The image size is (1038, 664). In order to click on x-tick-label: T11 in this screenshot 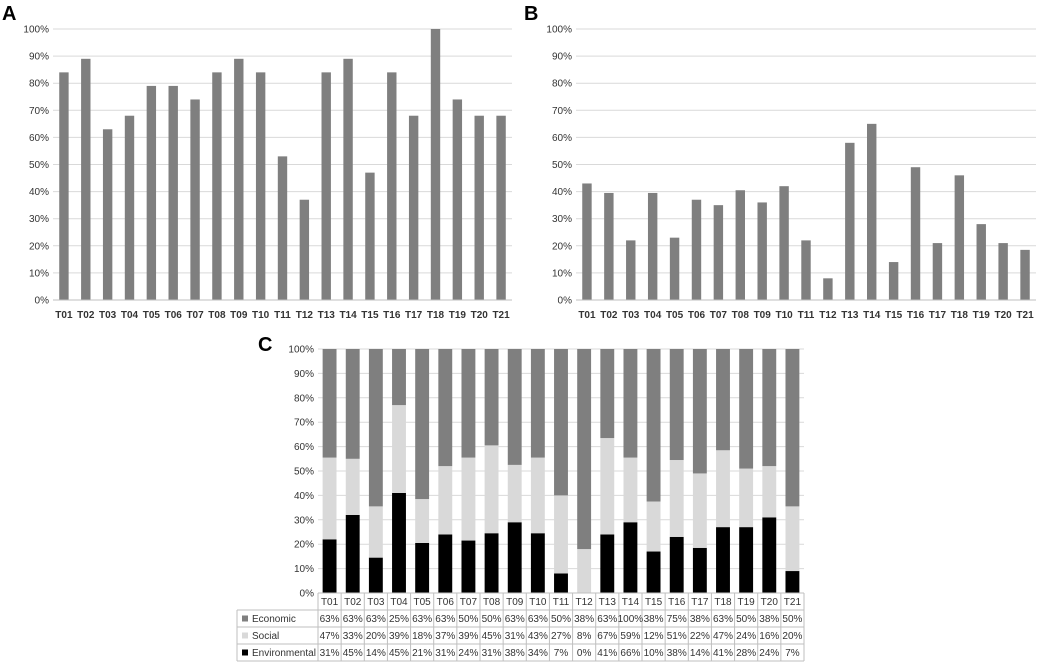, I will do `click(806, 315)`.